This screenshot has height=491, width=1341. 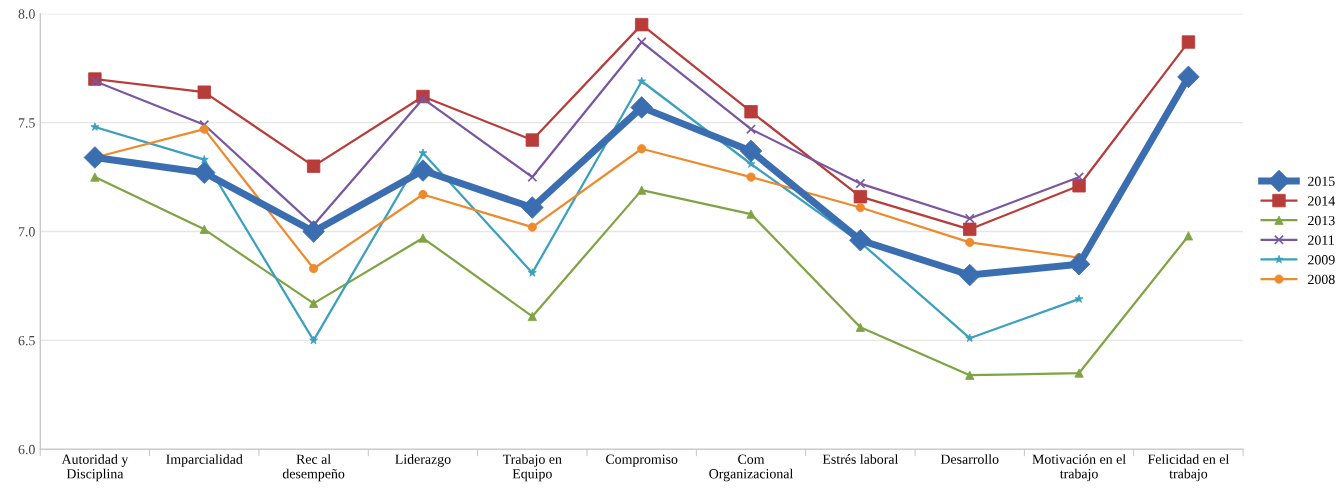 What do you see at coordinates (1188, 468) in the screenshot?
I see `x-tick-label: Felicidad en el trabajo` at bounding box center [1188, 468].